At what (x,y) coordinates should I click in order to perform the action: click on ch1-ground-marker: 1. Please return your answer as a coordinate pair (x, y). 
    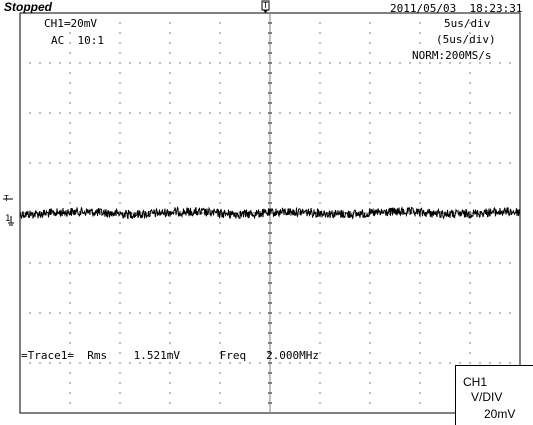
    Looking at the image, I should click on (9, 220).